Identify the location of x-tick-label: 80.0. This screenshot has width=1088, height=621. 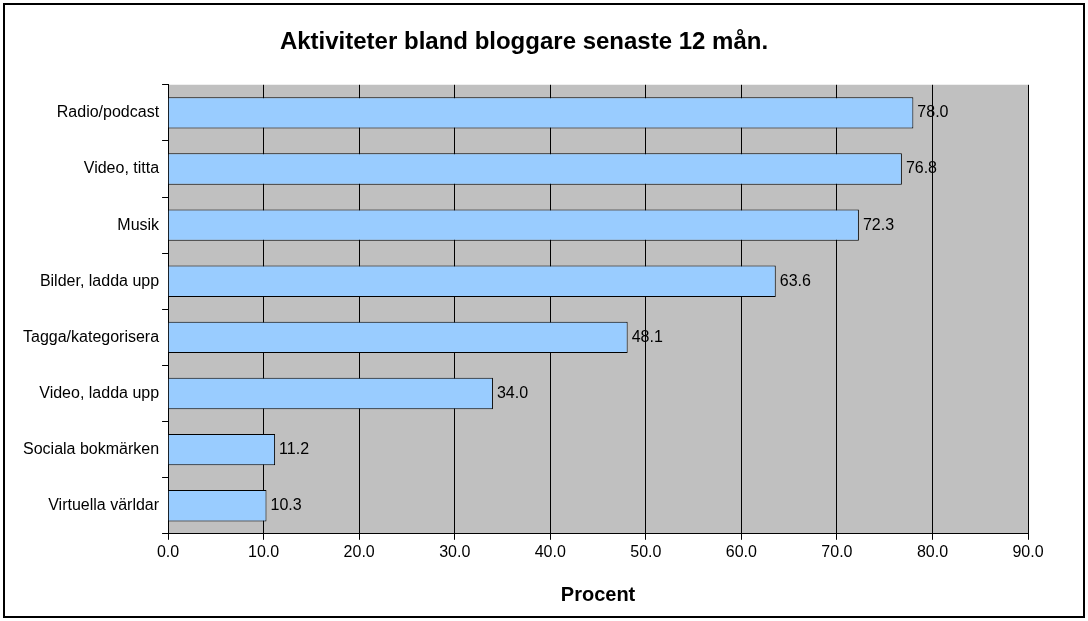
(932, 551).